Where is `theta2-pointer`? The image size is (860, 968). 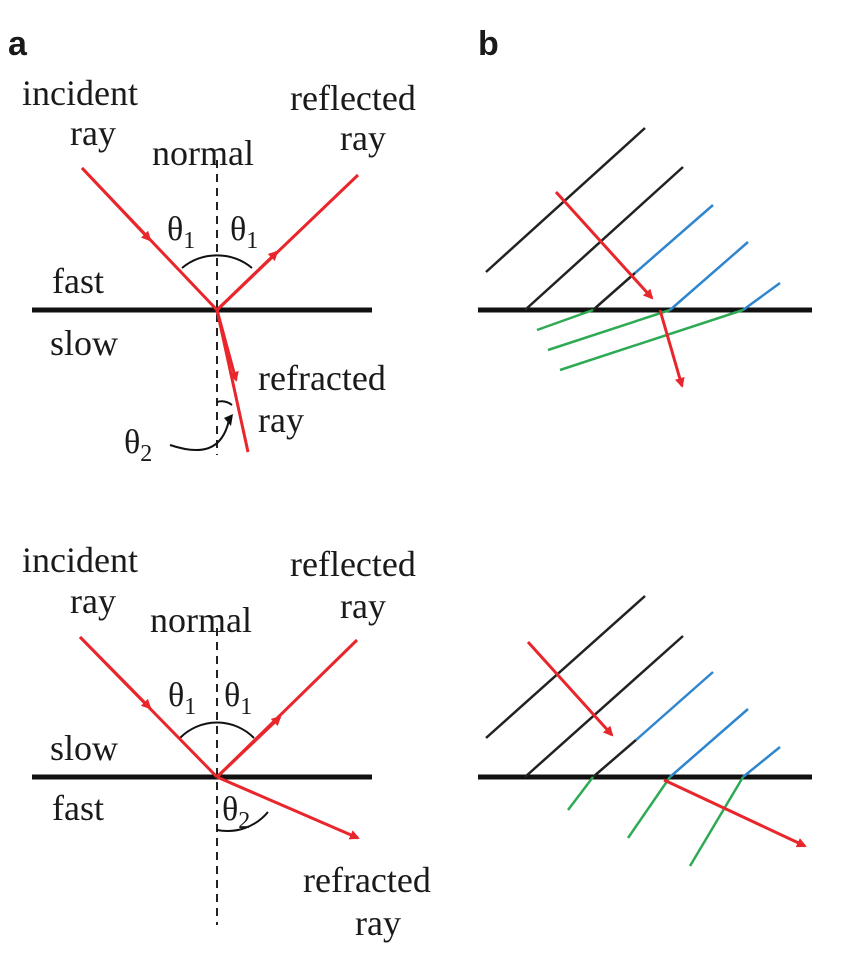
theta2-pointer is located at coordinates (199, 435).